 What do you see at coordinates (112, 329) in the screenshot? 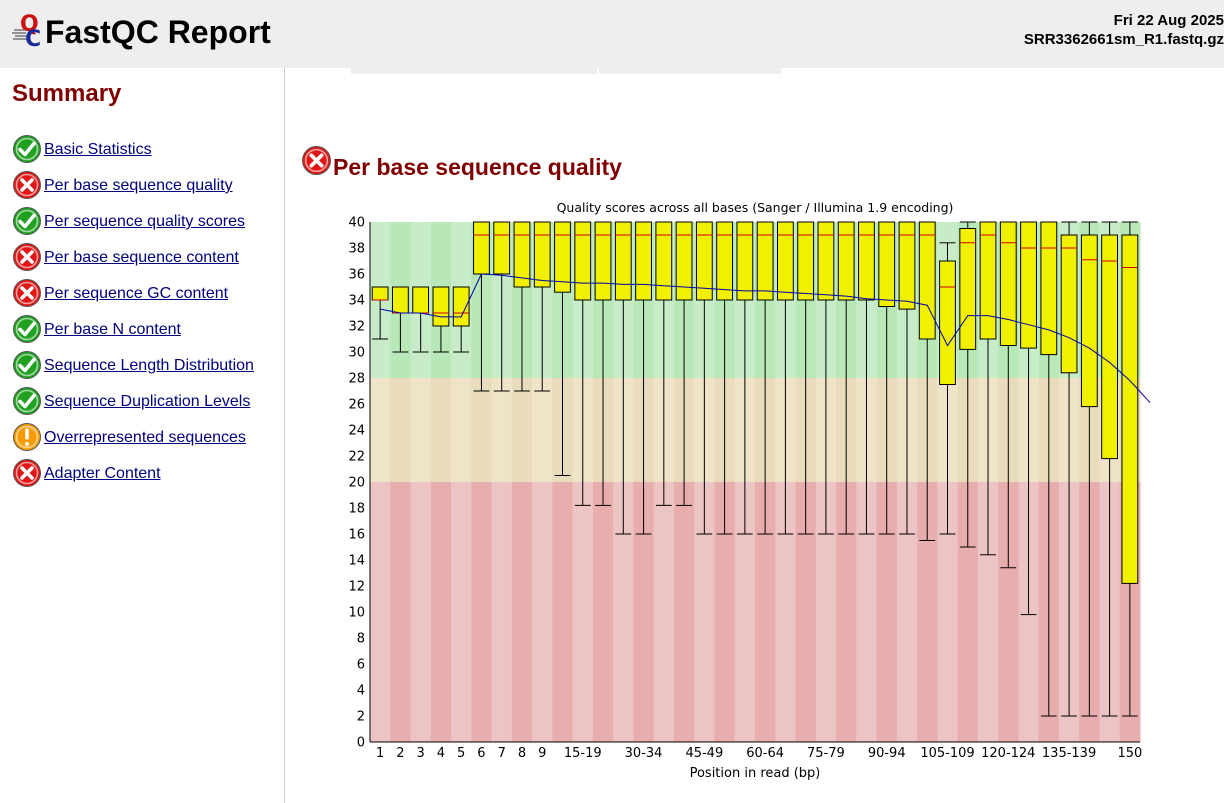
I see `module-link: Per base N content` at bounding box center [112, 329].